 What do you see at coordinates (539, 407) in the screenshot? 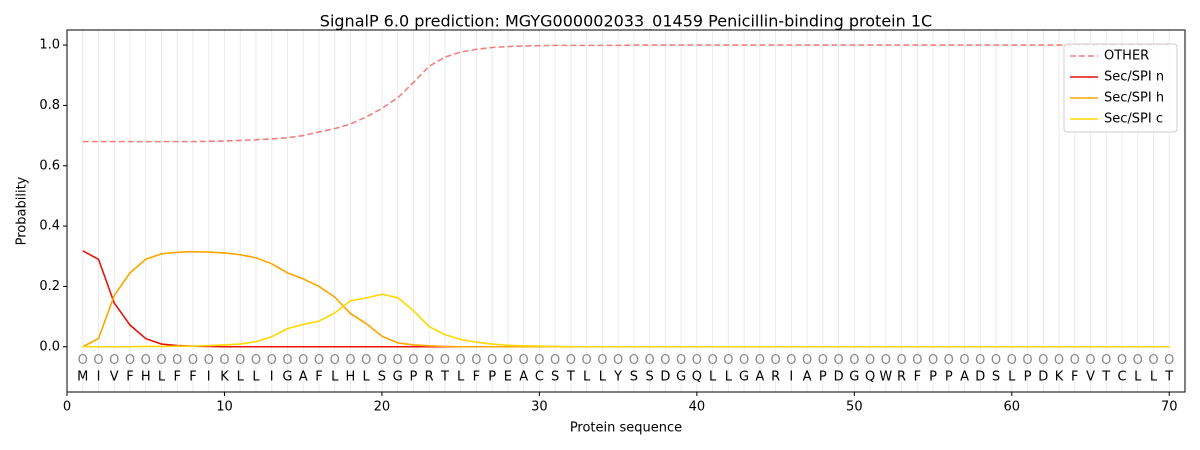
I see `x-tick-label: 30` at bounding box center [539, 407].